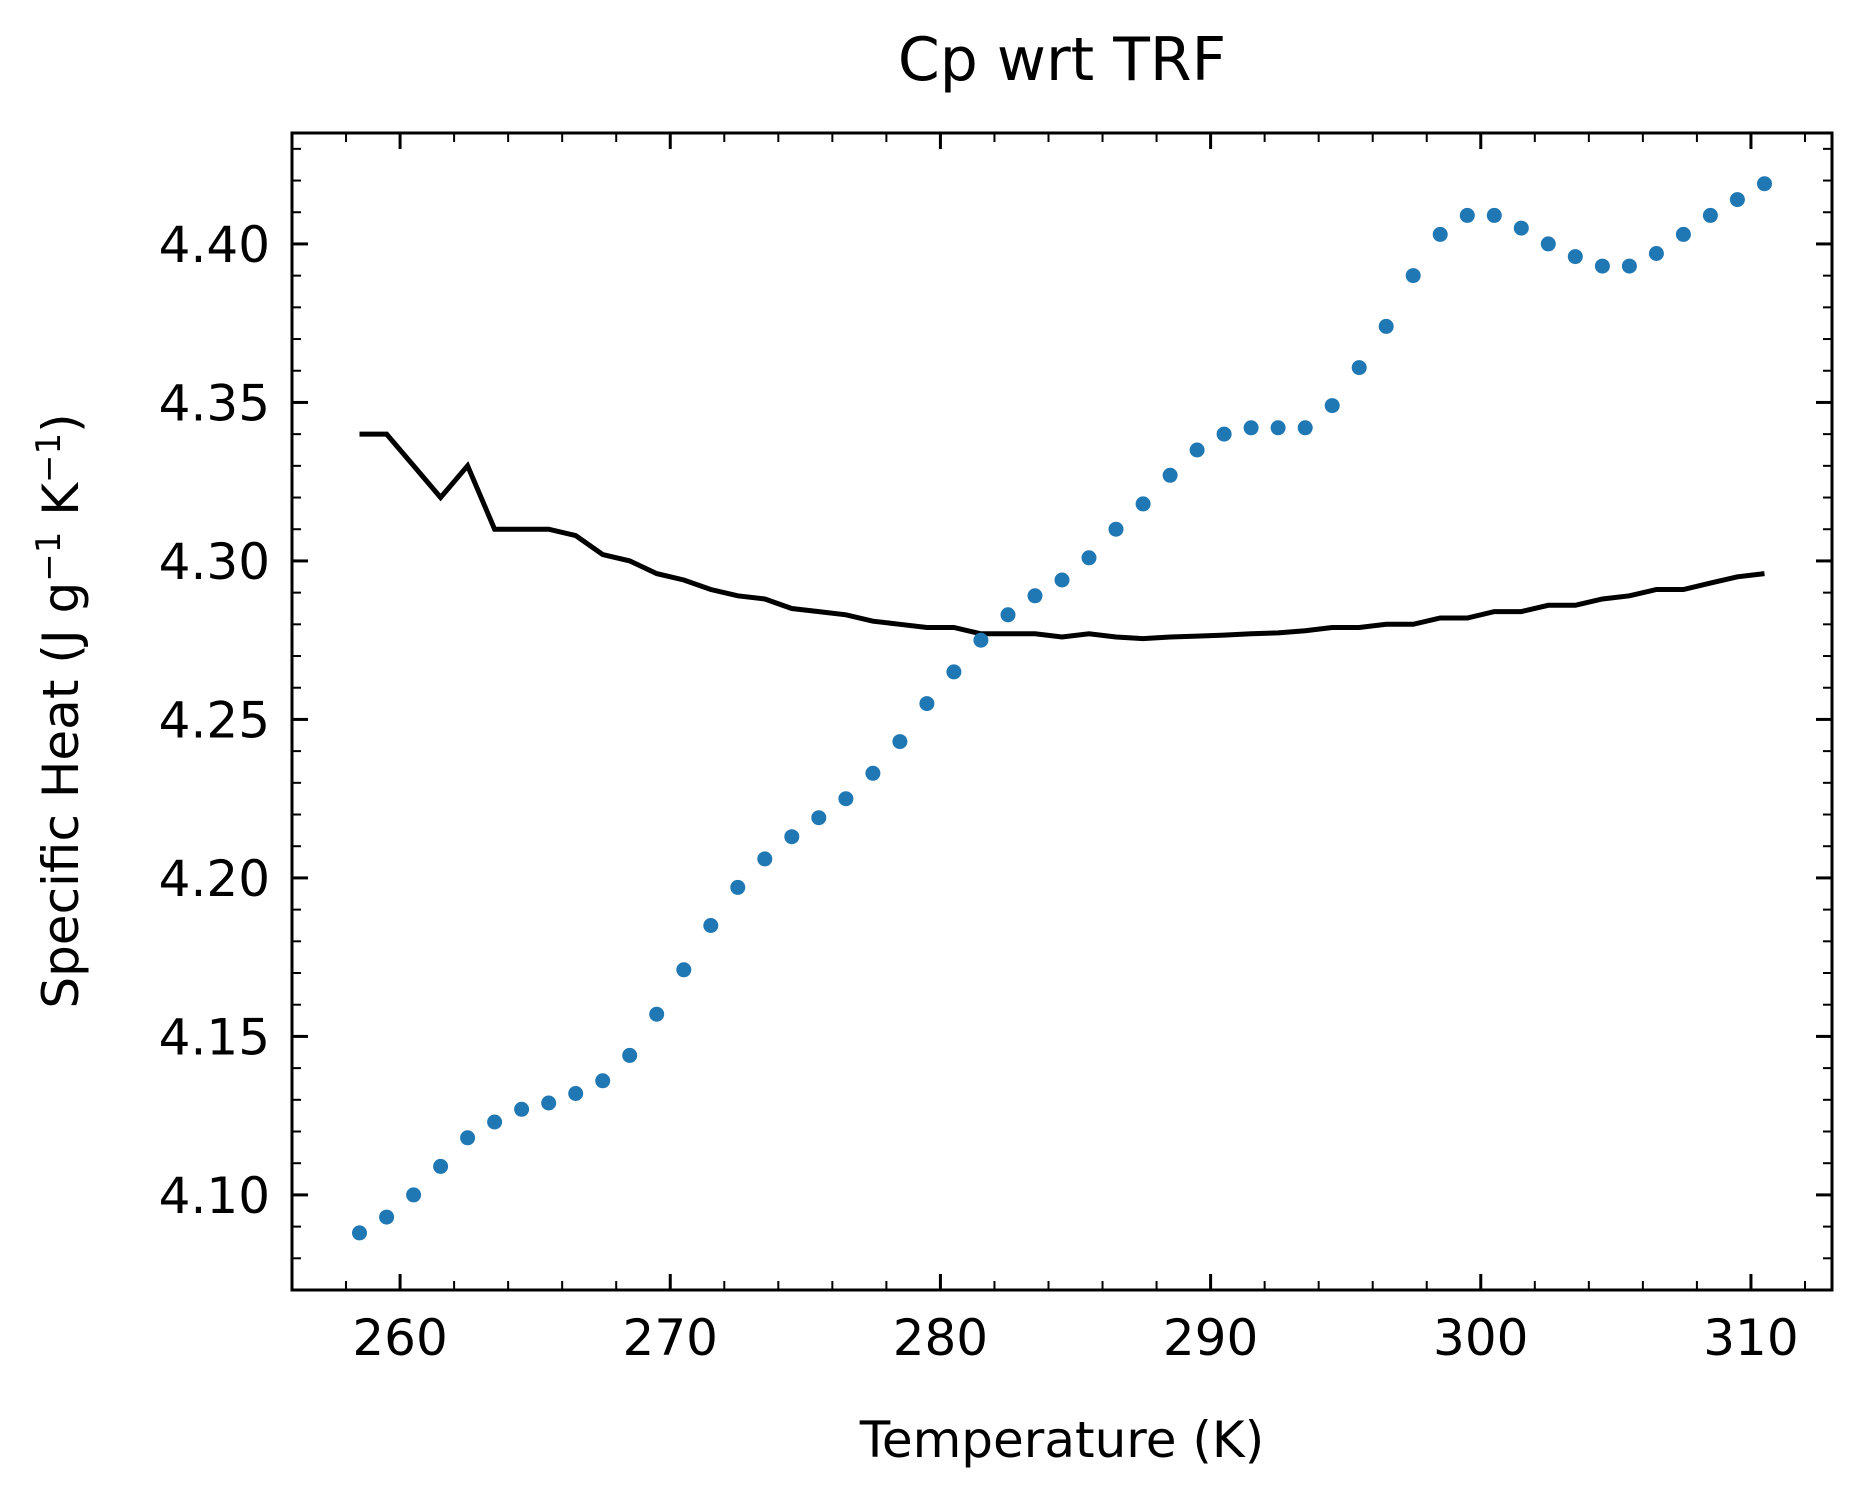 Image resolution: width=1855 pixels, height=1494 pixels. Describe the element at coordinates (214, 403) in the screenshot. I see `y-tick-label: 4.35` at that location.